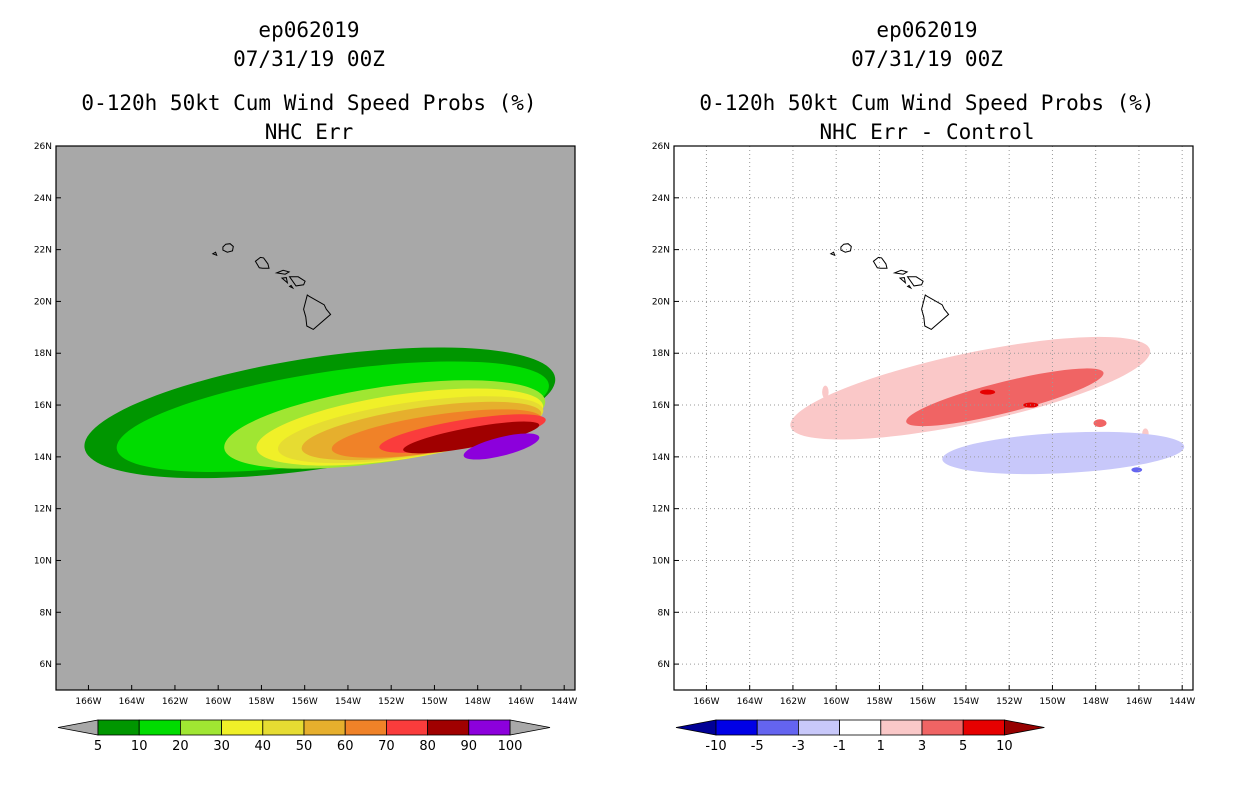 This screenshot has width=1236, height=800. Describe the element at coordinates (345, 746) in the screenshot. I see `p0-colorbar-label-6: 60` at that location.